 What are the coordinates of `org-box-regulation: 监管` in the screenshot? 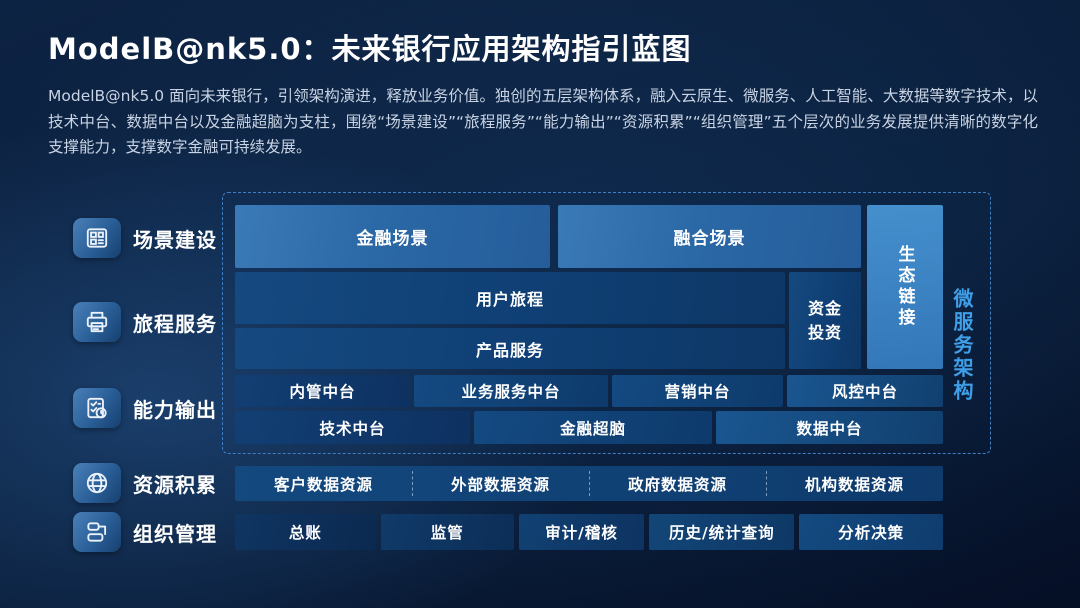 It's located at (447, 532).